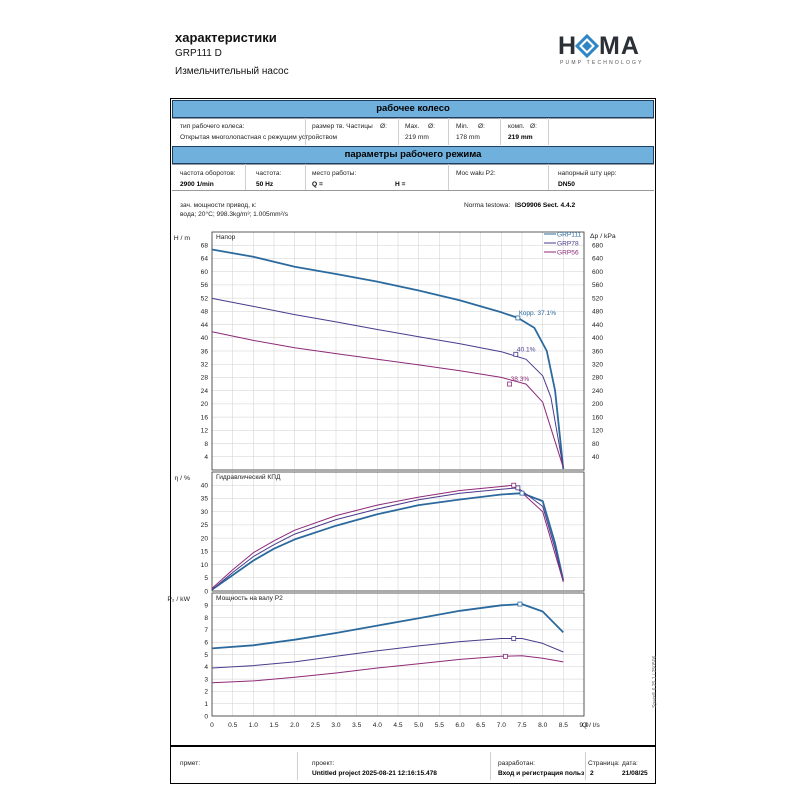 The height and width of the screenshot is (800, 800). I want to click on y2-tick-label: 200, so click(597, 404).